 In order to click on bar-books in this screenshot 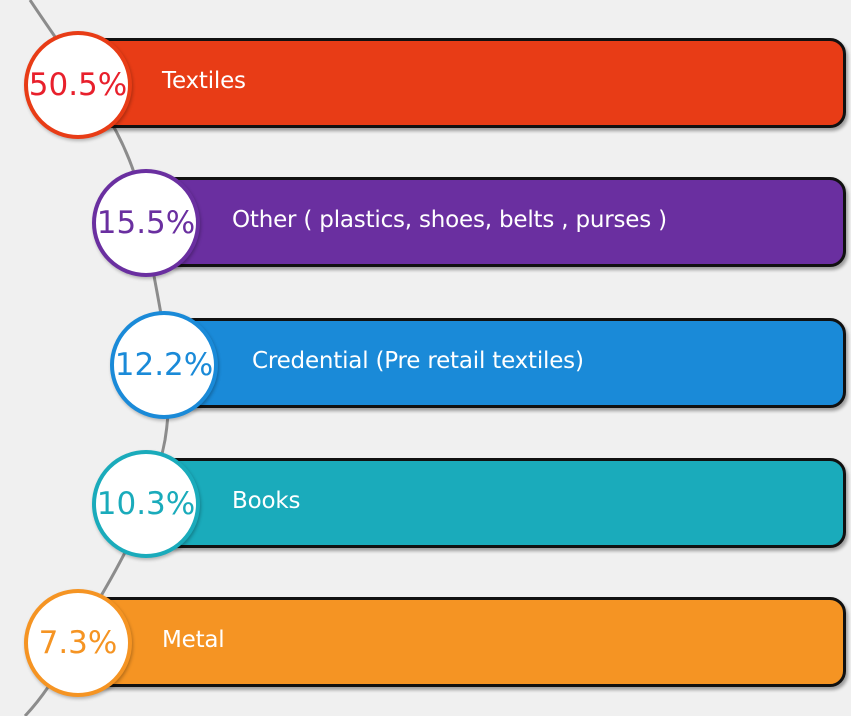, I will do `click(503, 503)`.